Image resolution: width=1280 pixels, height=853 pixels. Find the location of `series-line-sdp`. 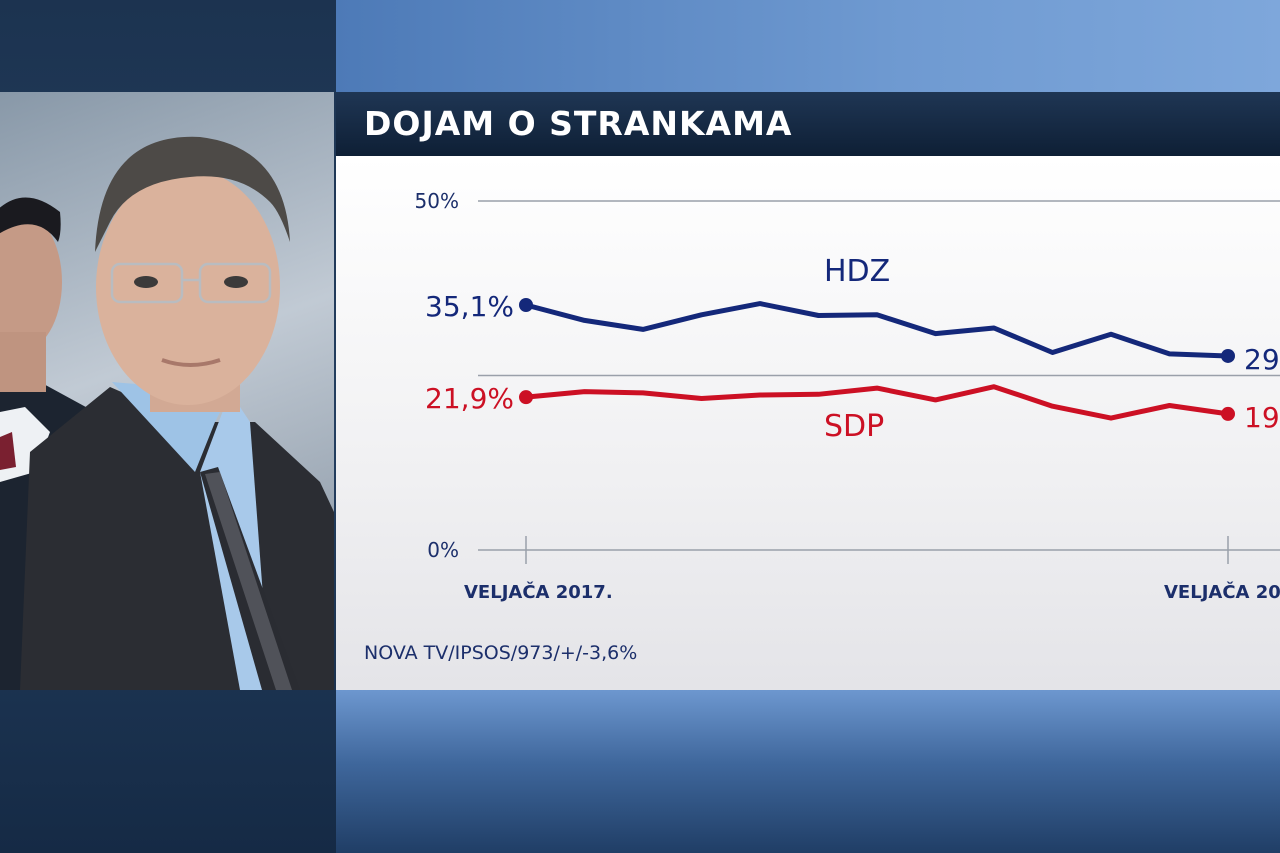

series-line-sdp is located at coordinates (877, 402).